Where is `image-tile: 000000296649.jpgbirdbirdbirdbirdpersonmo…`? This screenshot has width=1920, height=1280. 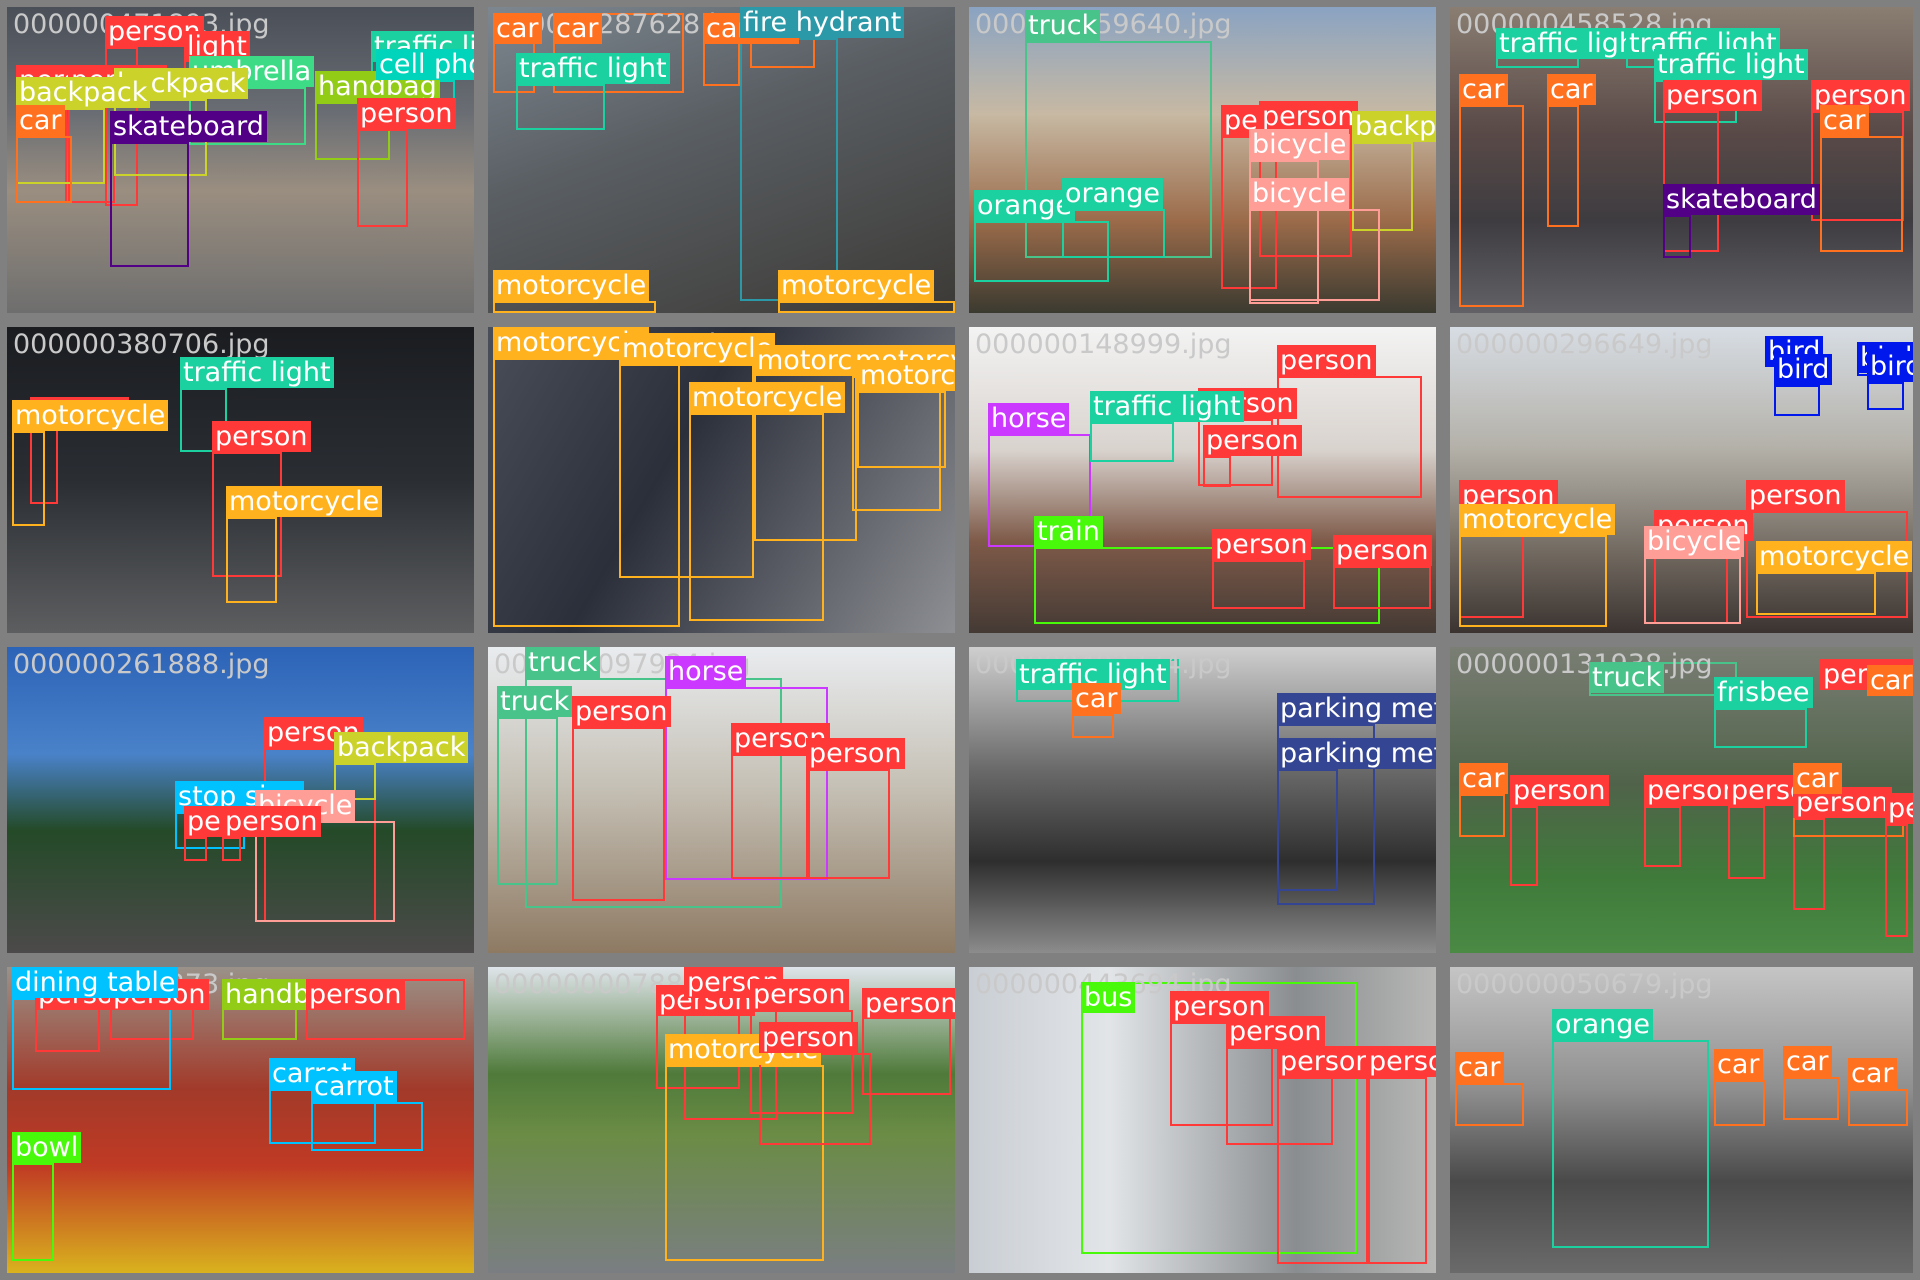 image-tile: 000000296649.jpgbirdbirdbirdbirdpersonmo… is located at coordinates (1681, 480).